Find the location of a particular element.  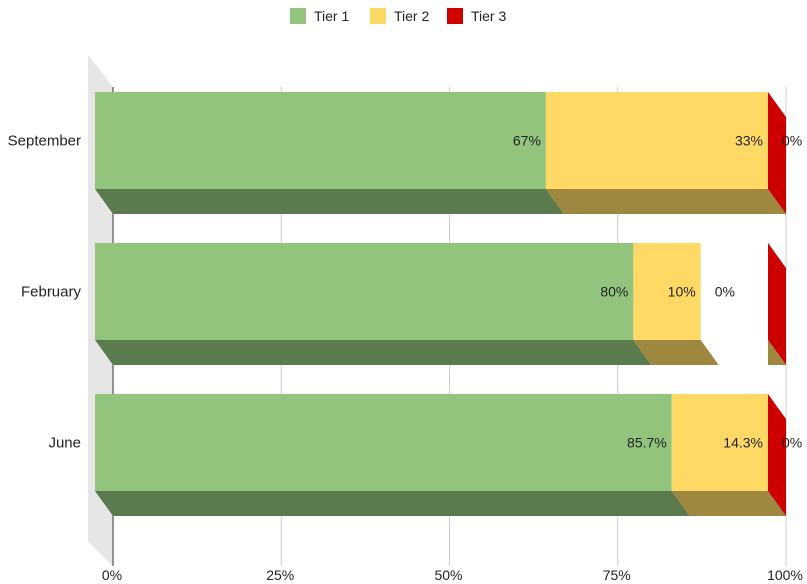

data-label-september-tier-1: 67% is located at coordinates (527, 141).